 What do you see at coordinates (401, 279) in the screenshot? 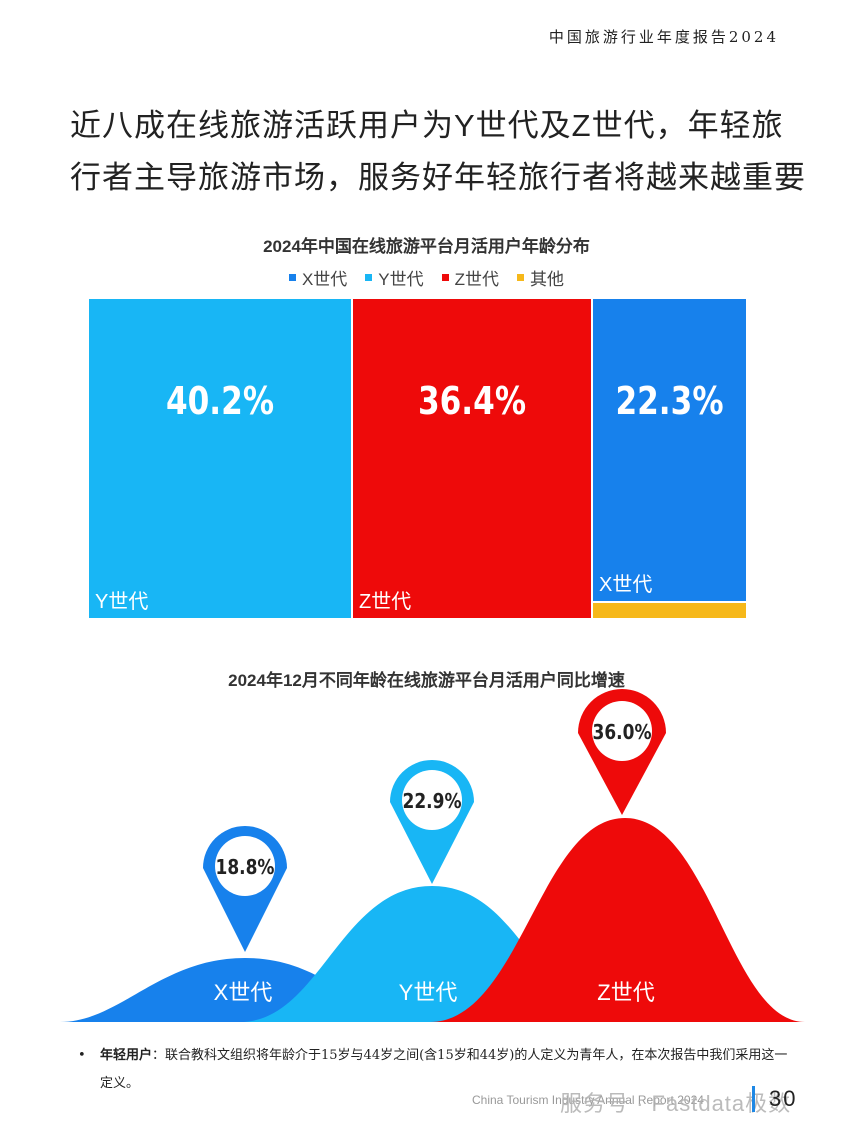
I see `legend-label-y: Y世代` at bounding box center [401, 279].